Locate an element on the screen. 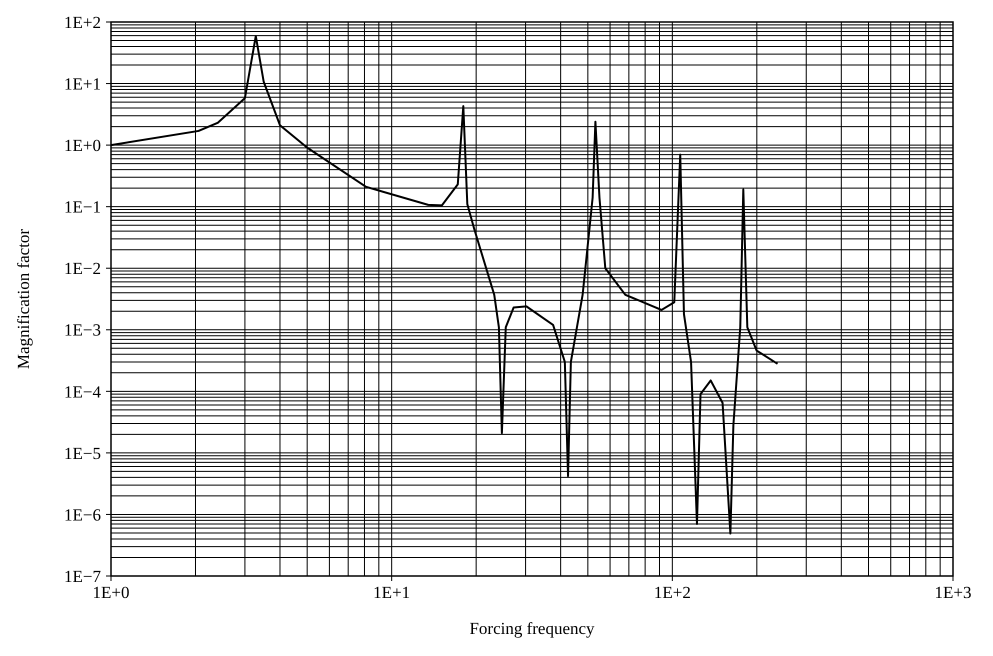 The height and width of the screenshot is (656, 993). y-tick-label: 1E−7 is located at coordinates (83, 576).